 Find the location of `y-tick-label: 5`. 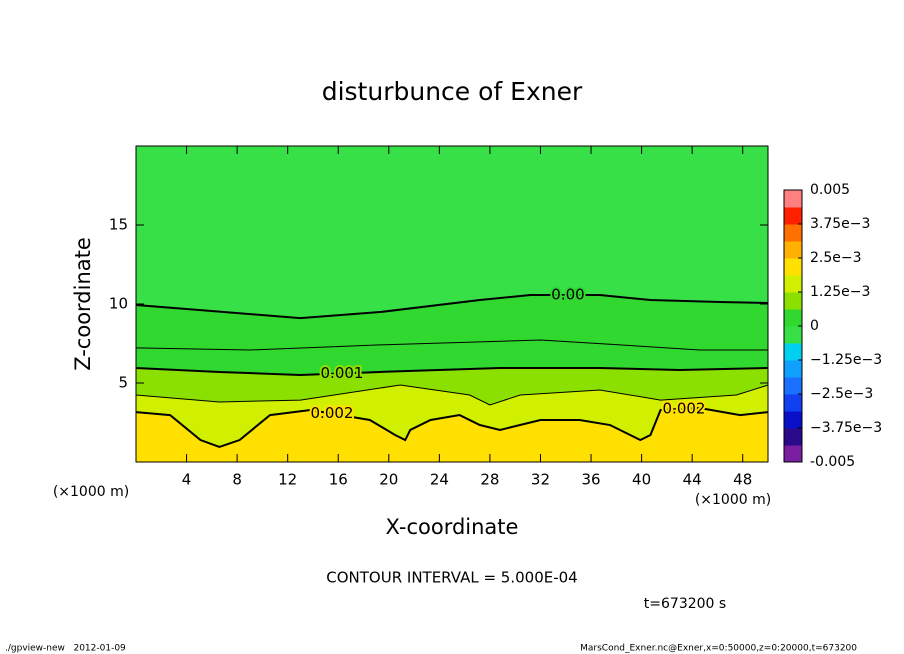

y-tick-label: 5 is located at coordinates (123, 383).